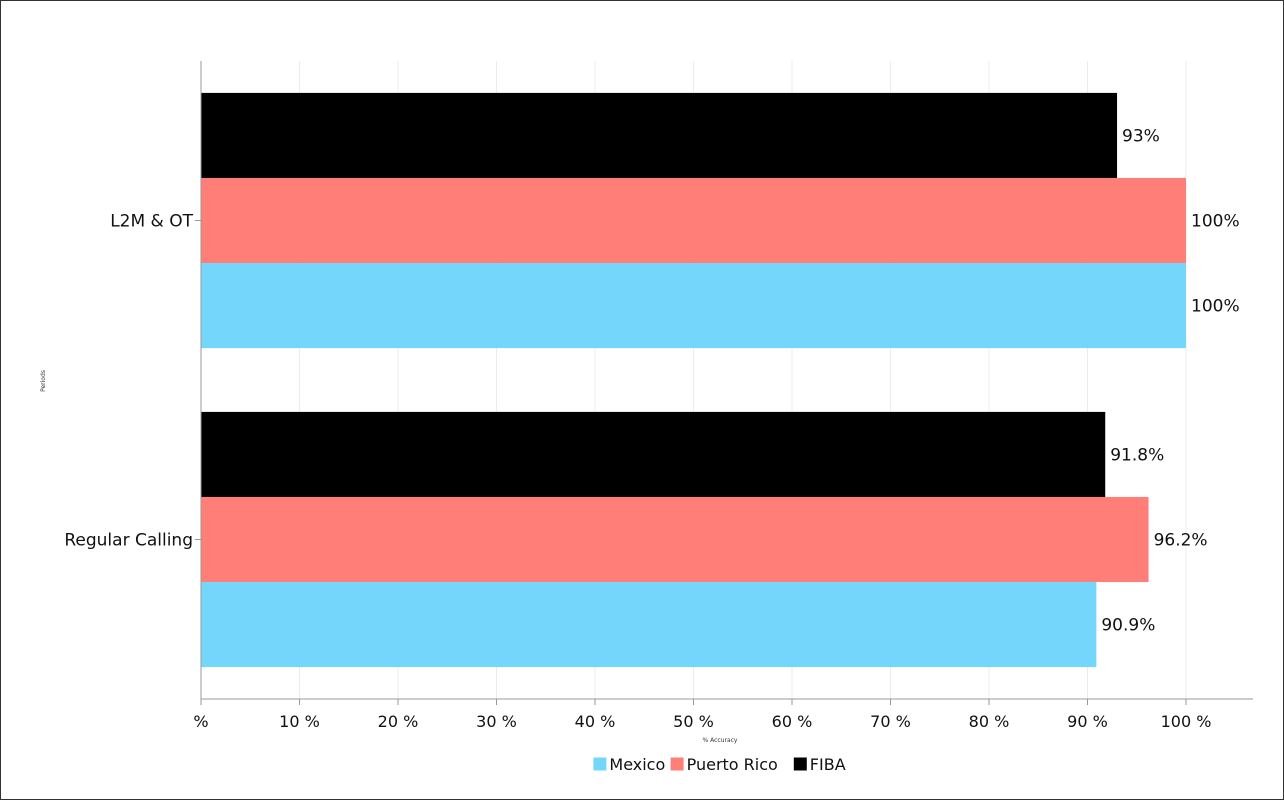 The image size is (1284, 801). Describe the element at coordinates (719, 740) in the screenshot. I see `x-axis-title: % Accuracy` at that location.